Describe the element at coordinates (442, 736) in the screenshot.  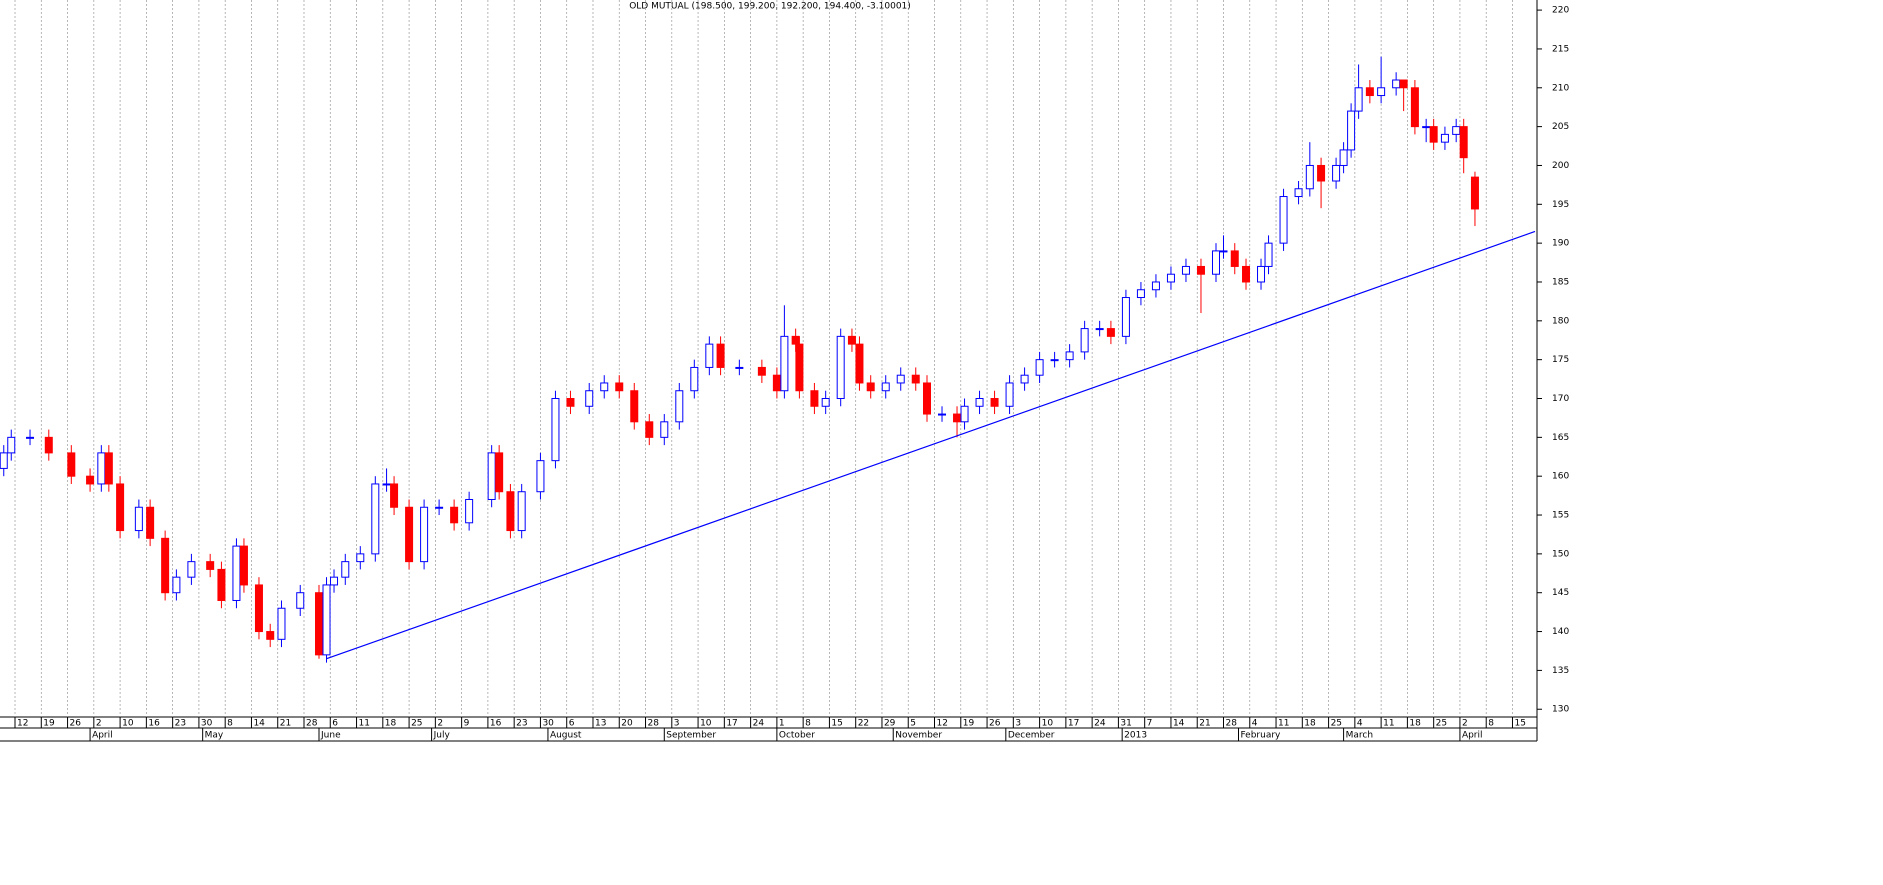
I see `month-label: July` at that location.